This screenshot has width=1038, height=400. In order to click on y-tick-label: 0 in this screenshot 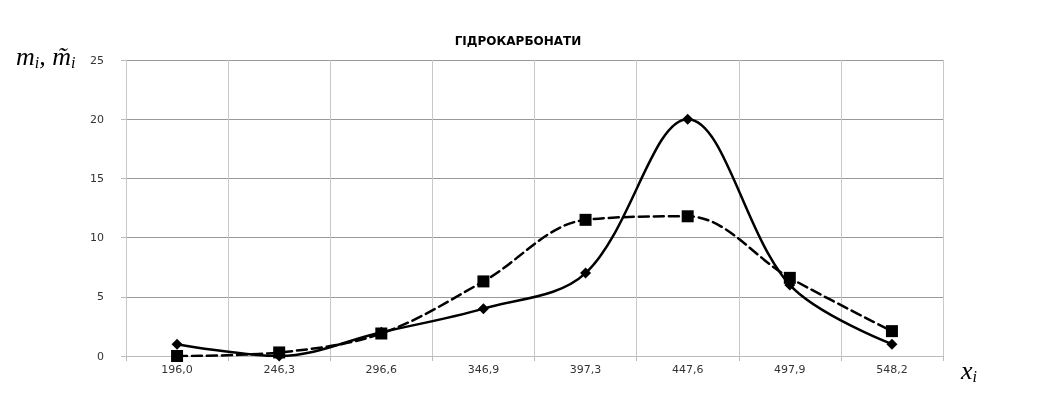, I will do `click(100, 356)`.